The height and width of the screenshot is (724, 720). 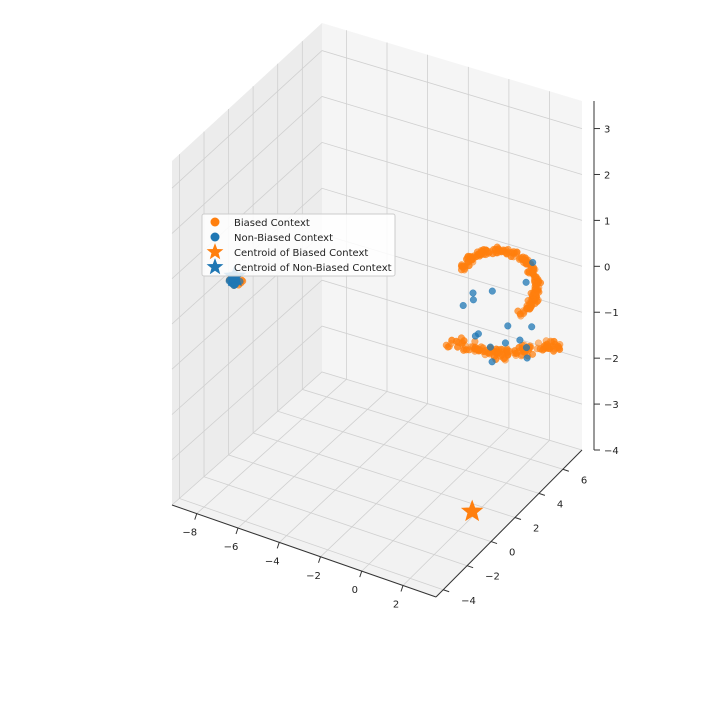 What do you see at coordinates (584, 480) in the screenshot?
I see `y-tick-label: 6` at bounding box center [584, 480].